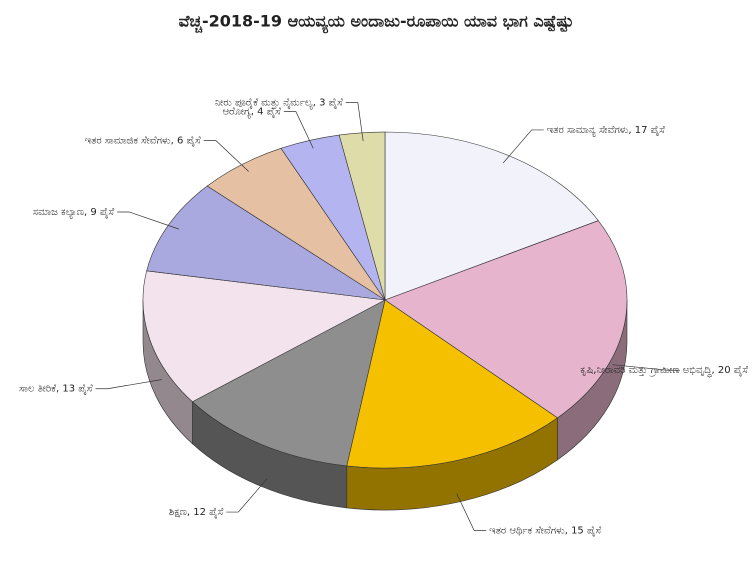 Image resolution: width=753 pixels, height=562 pixels. What do you see at coordinates (143, 140) in the screenshot?
I see `data-label: ಇತರ ಸಾಮಾಜಿಕ ಸೇವೆಗಳು, 6 ಪೈಸೆ` at bounding box center [143, 140].